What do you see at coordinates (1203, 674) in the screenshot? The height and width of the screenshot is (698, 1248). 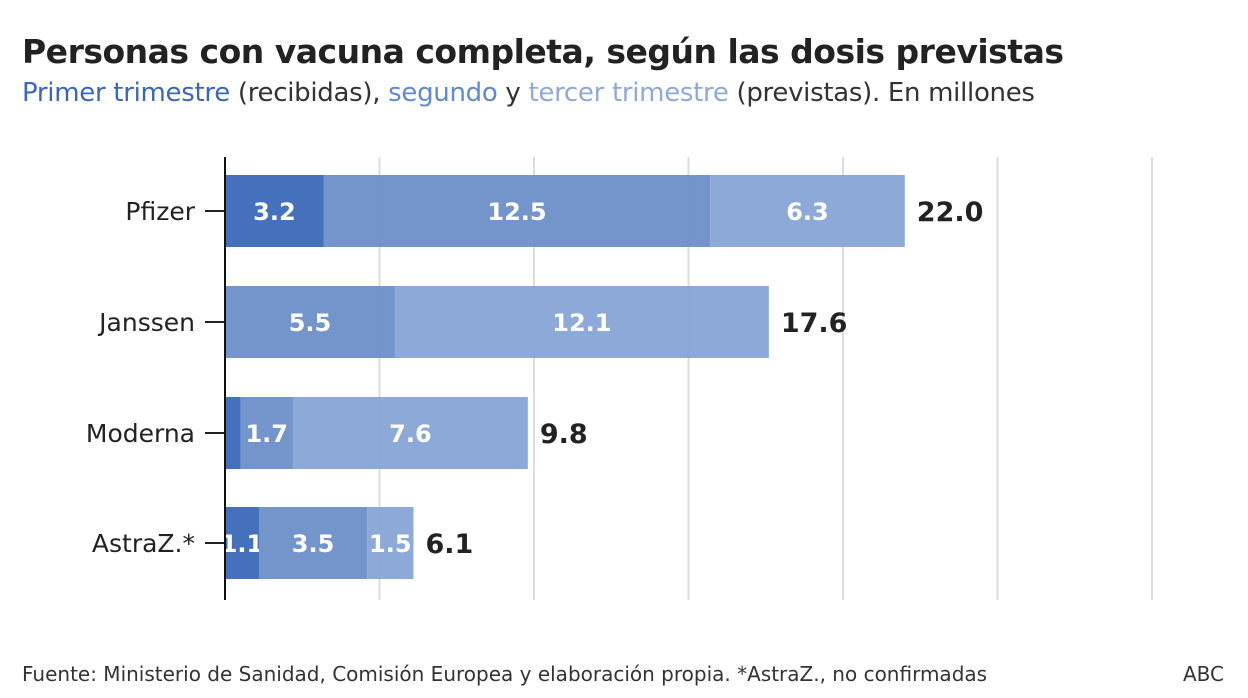 I see `brand-logo: ABC` at bounding box center [1203, 674].